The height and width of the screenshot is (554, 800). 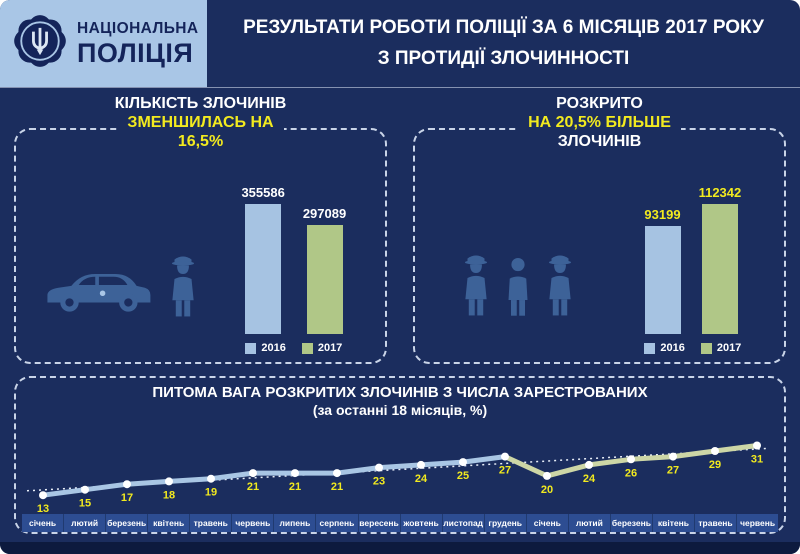 What do you see at coordinates (98, 293) in the screenshot?
I see `police-car-icon` at bounding box center [98, 293].